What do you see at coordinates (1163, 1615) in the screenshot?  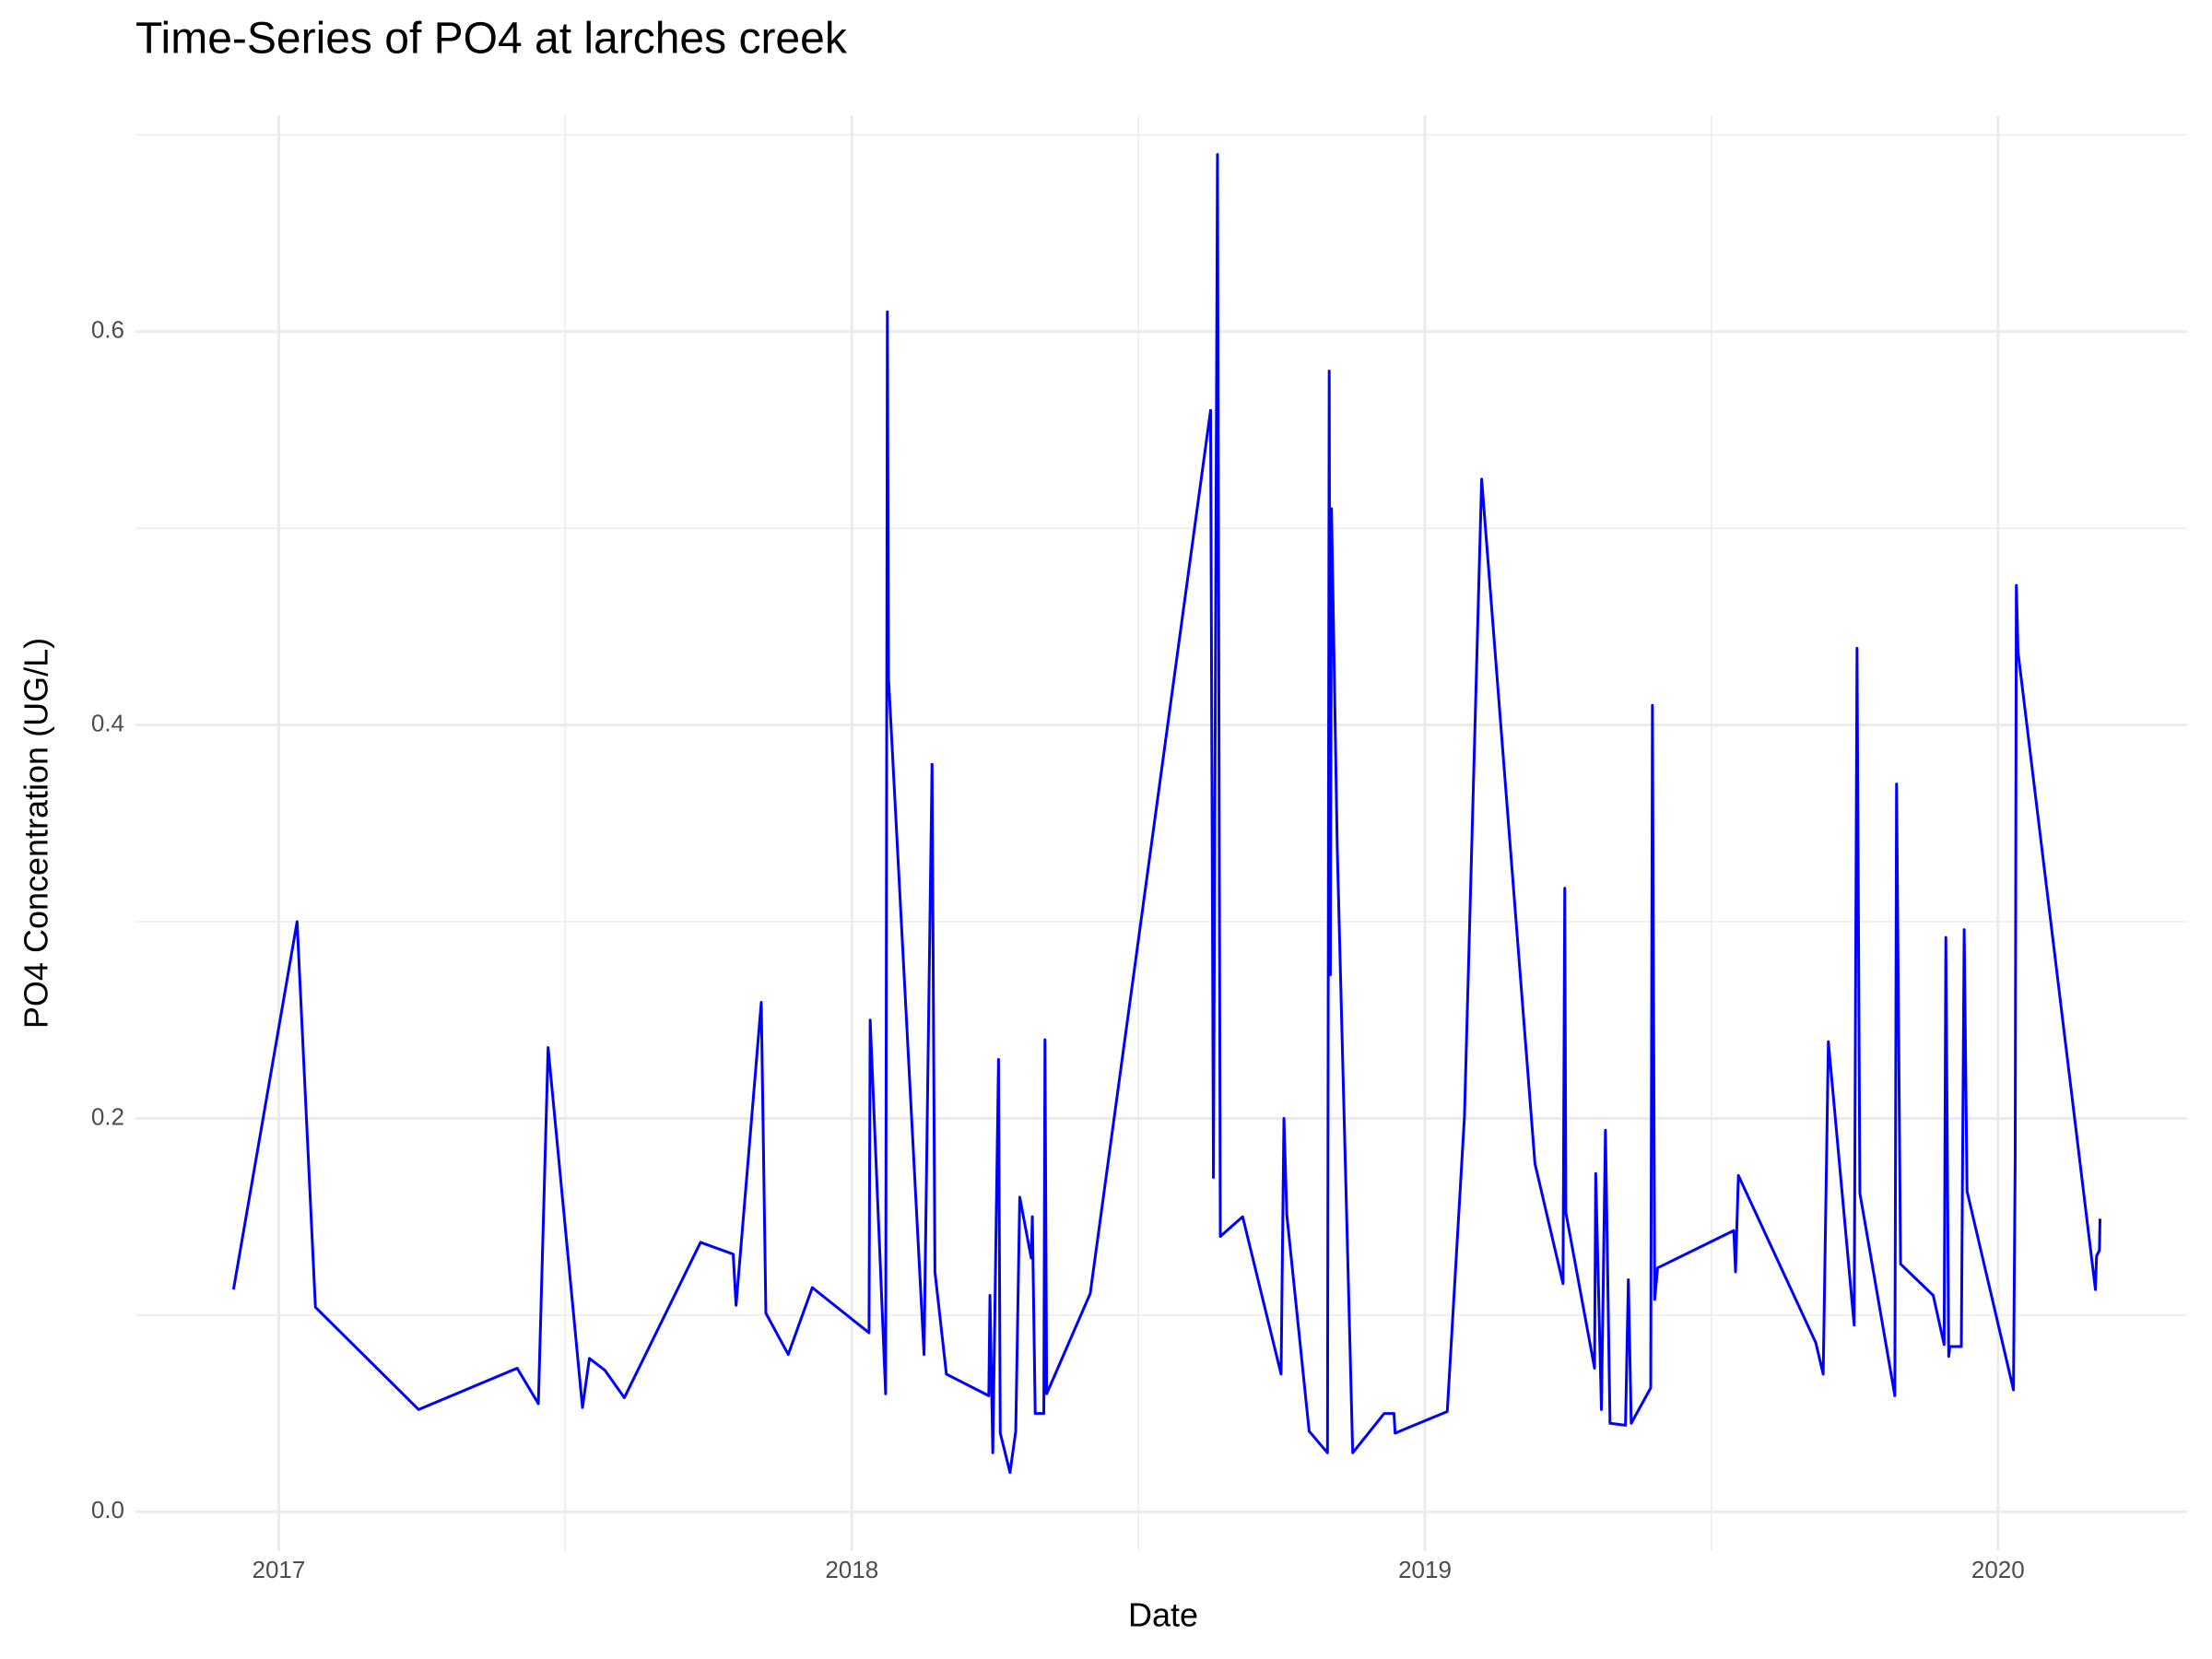 I see `x-axis-title: Date` at bounding box center [1163, 1615].